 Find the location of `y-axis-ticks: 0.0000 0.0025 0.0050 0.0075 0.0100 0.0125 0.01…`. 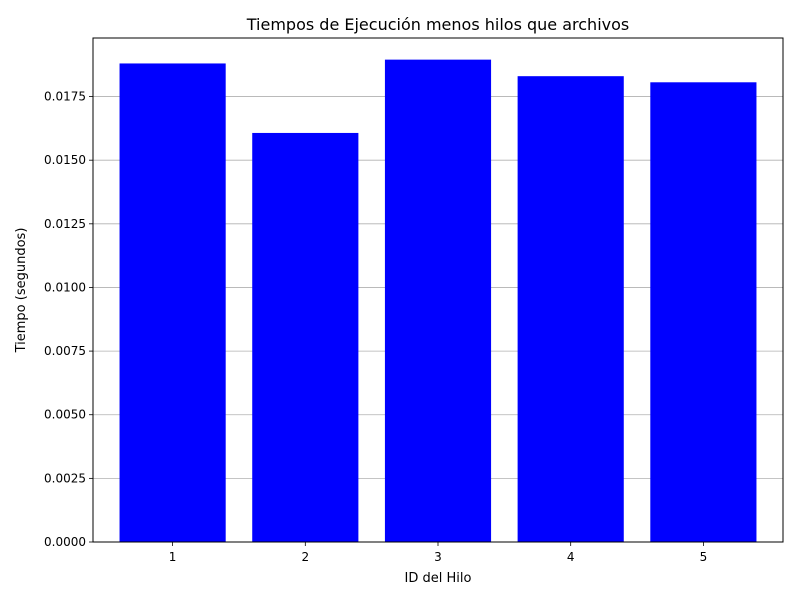

y-axis-ticks: 0.0000 0.0025 0.0050 0.0075 0.0100 0.0125 0.01… is located at coordinates (68, 319).